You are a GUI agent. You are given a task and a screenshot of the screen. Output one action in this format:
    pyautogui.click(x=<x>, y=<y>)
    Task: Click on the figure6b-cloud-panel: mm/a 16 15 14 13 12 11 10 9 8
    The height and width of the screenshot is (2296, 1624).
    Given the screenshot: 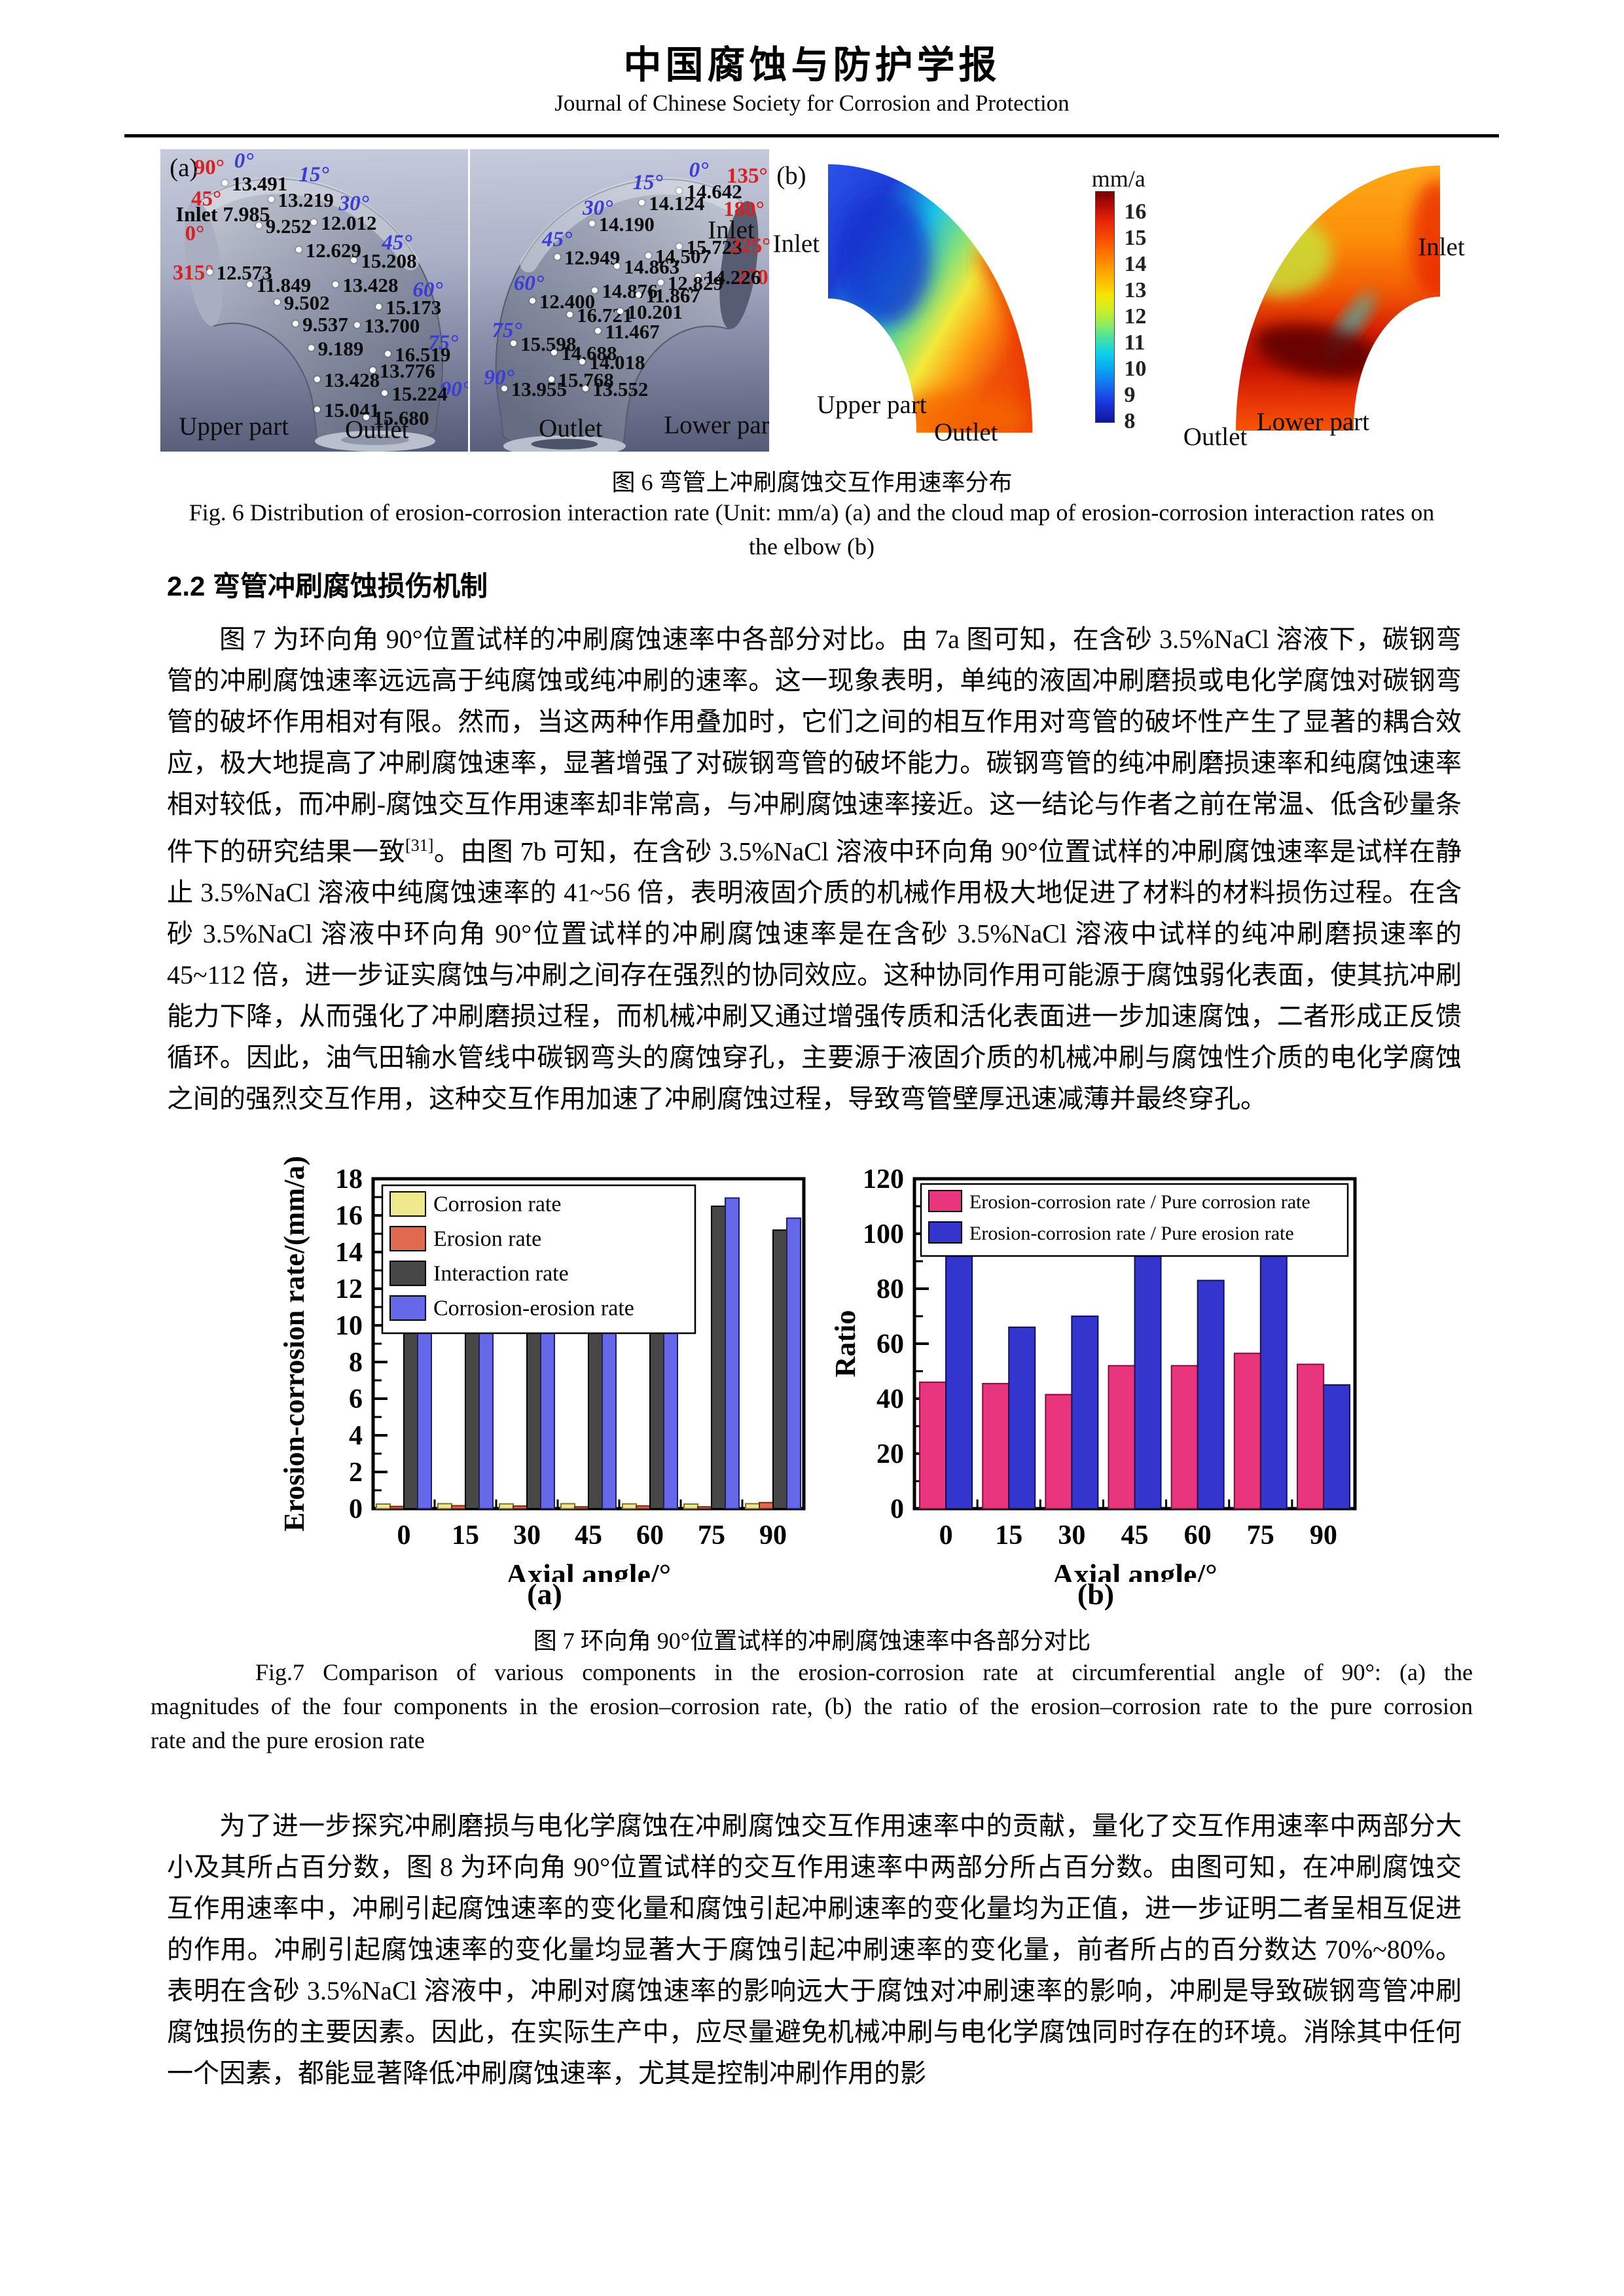 What is the action you would take?
    pyautogui.click(x=1135, y=301)
    